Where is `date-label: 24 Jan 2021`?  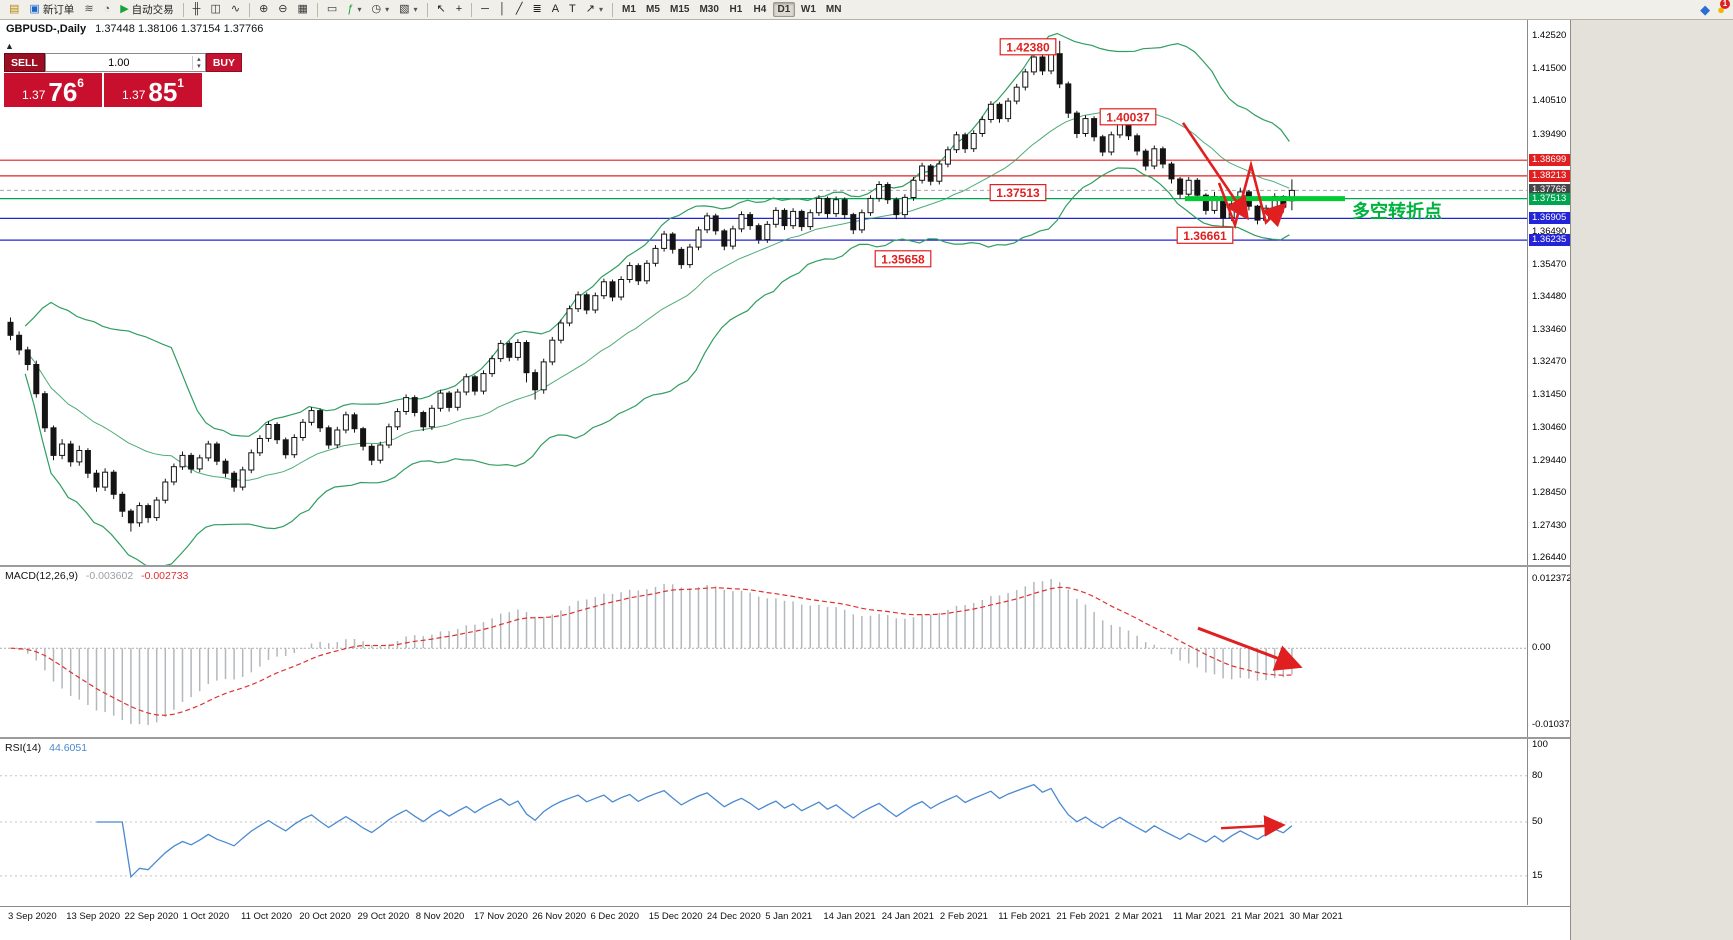 date-label: 24 Jan 2021 is located at coordinates (907, 916).